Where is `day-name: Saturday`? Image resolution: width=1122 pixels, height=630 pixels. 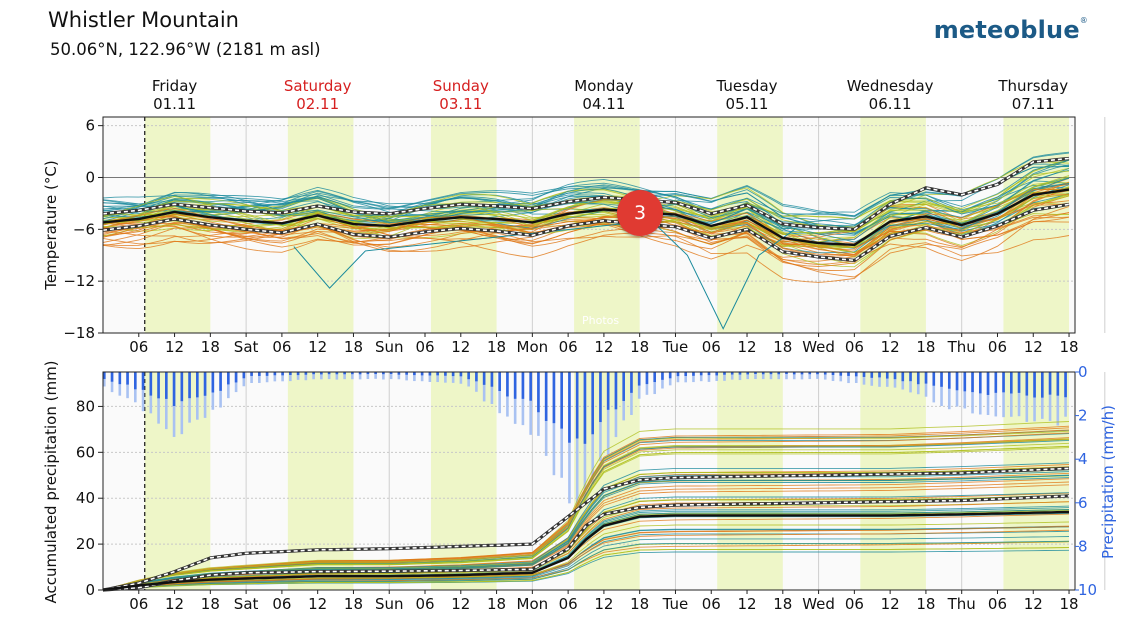
day-name: Saturday is located at coordinates (317, 86).